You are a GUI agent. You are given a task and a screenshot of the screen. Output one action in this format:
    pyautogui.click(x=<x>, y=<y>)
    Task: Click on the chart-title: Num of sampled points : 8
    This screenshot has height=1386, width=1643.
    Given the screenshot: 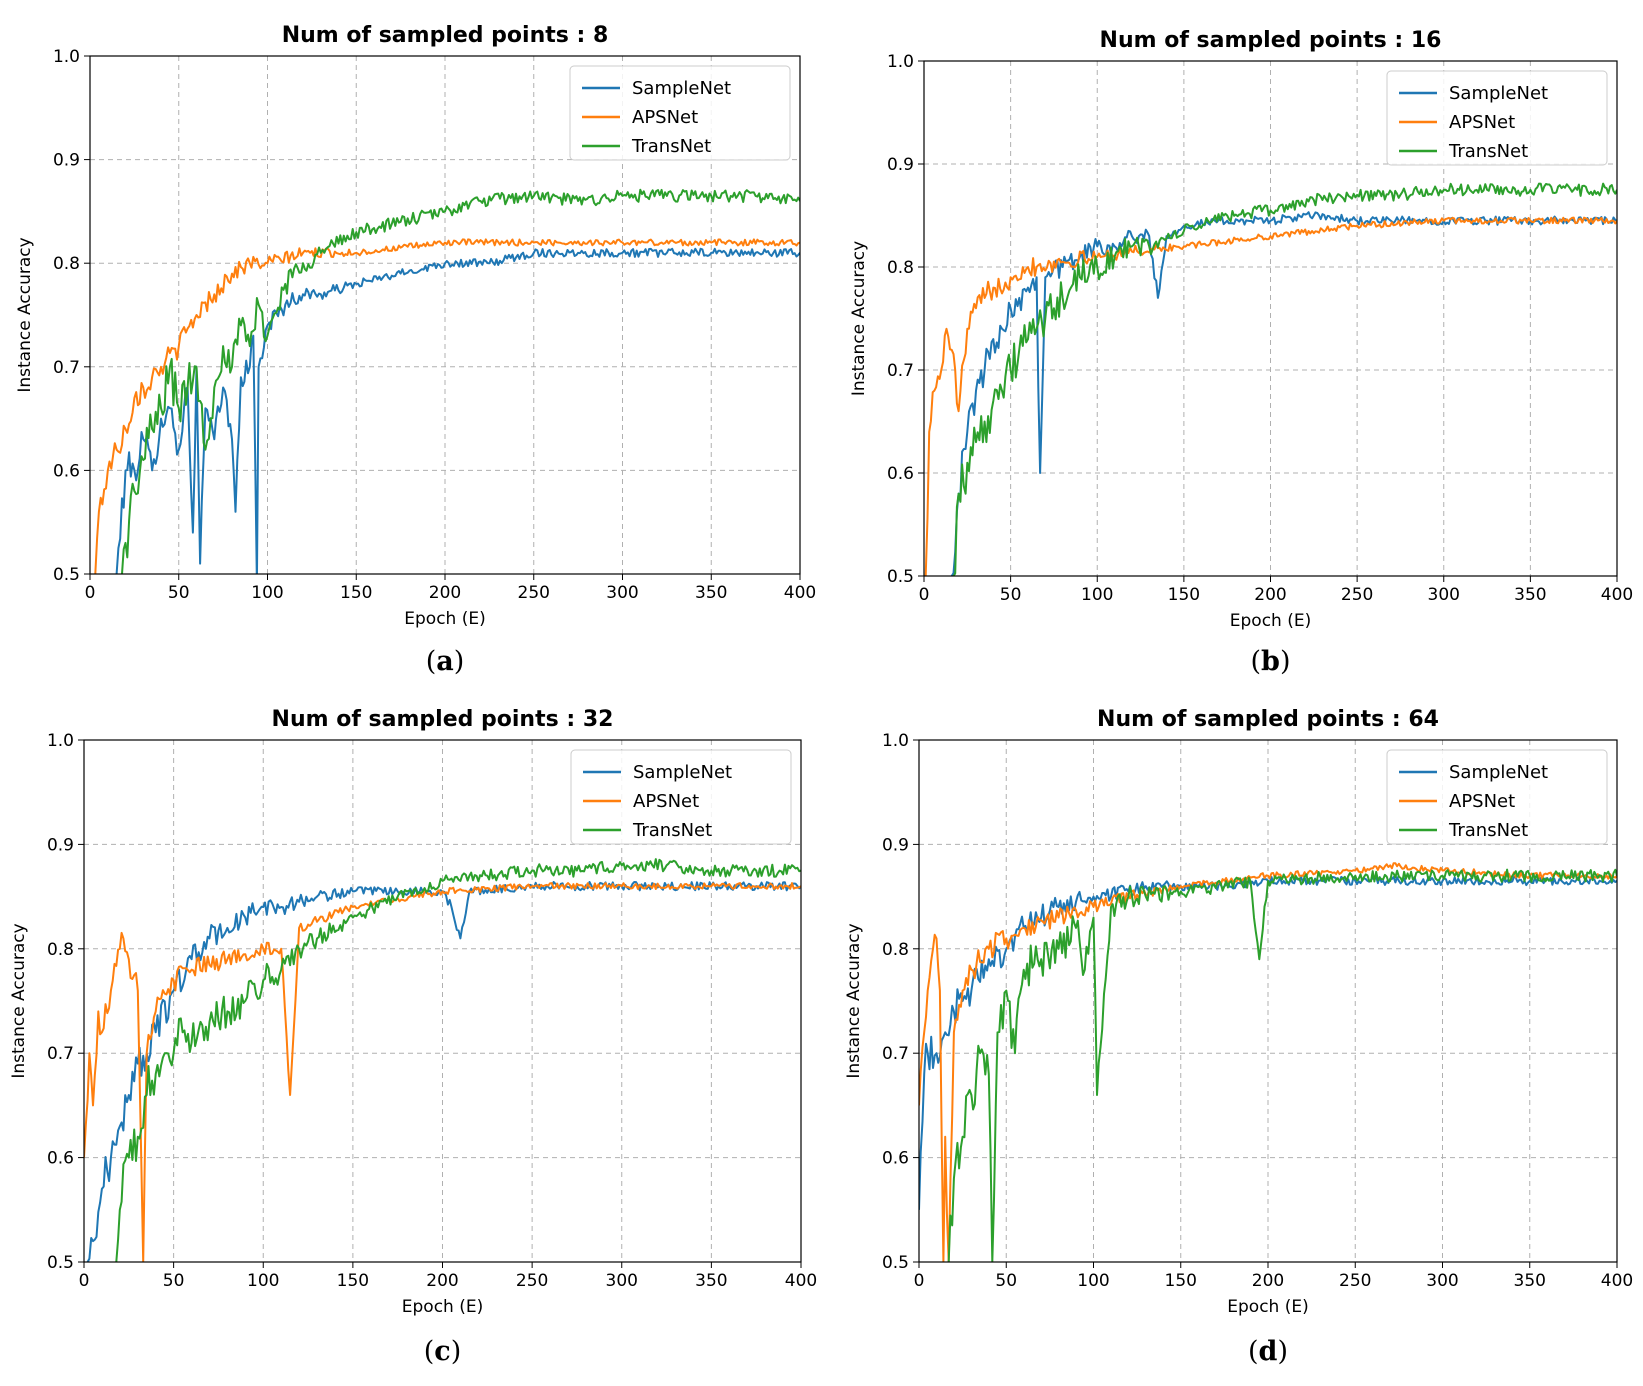 What is the action you would take?
    pyautogui.click(x=445, y=35)
    